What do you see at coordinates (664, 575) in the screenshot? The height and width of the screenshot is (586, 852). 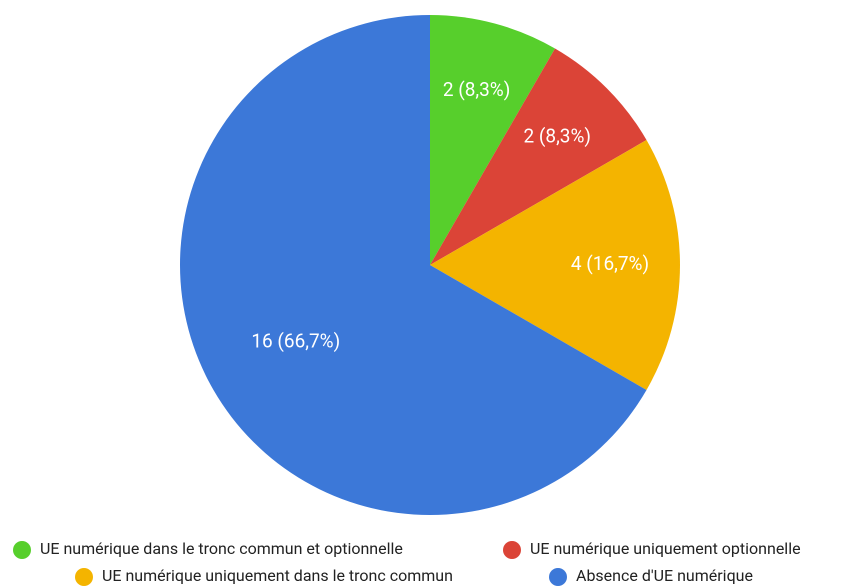 I see `legend-label: Absence d'UE numérique` at bounding box center [664, 575].